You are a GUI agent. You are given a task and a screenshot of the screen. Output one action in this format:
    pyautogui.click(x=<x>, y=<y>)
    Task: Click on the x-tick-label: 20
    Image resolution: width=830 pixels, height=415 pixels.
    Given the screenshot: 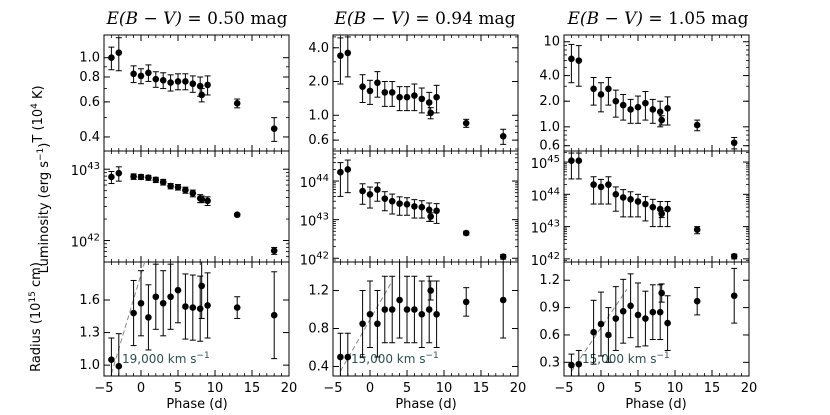 What is the action you would take?
    pyautogui.click(x=749, y=388)
    